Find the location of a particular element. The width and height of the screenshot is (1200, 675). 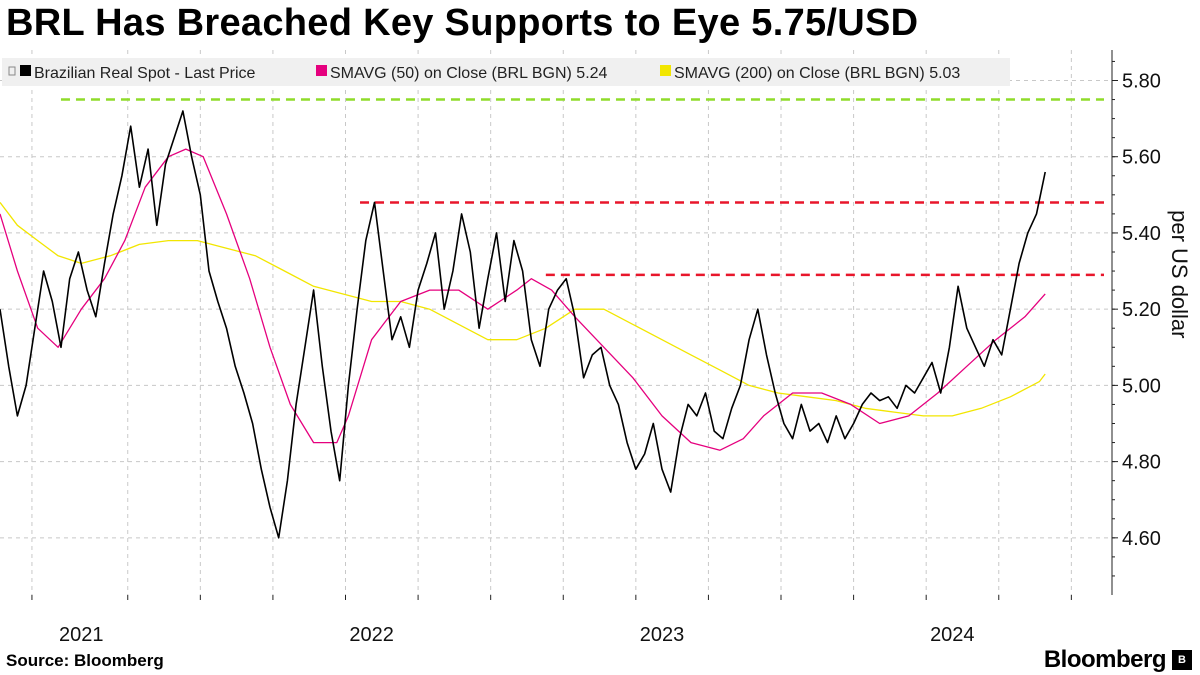

brand-logo: Bloomberg B is located at coordinates (1118, 660).